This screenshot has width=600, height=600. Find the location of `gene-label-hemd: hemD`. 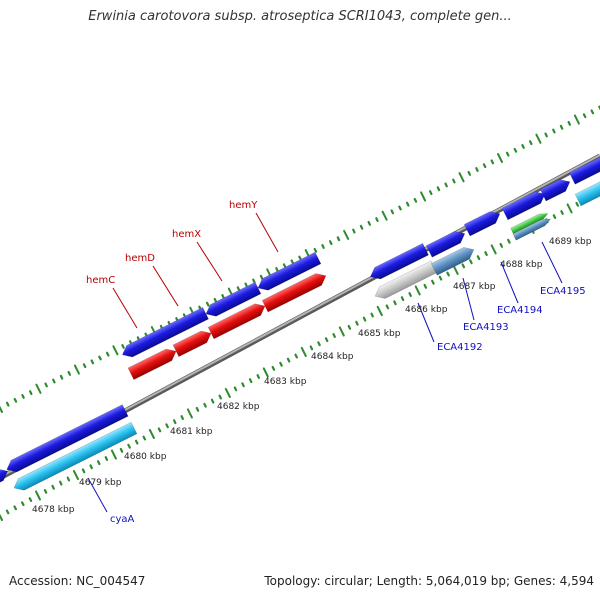

gene-label-hemd: hemD is located at coordinates (140, 258).